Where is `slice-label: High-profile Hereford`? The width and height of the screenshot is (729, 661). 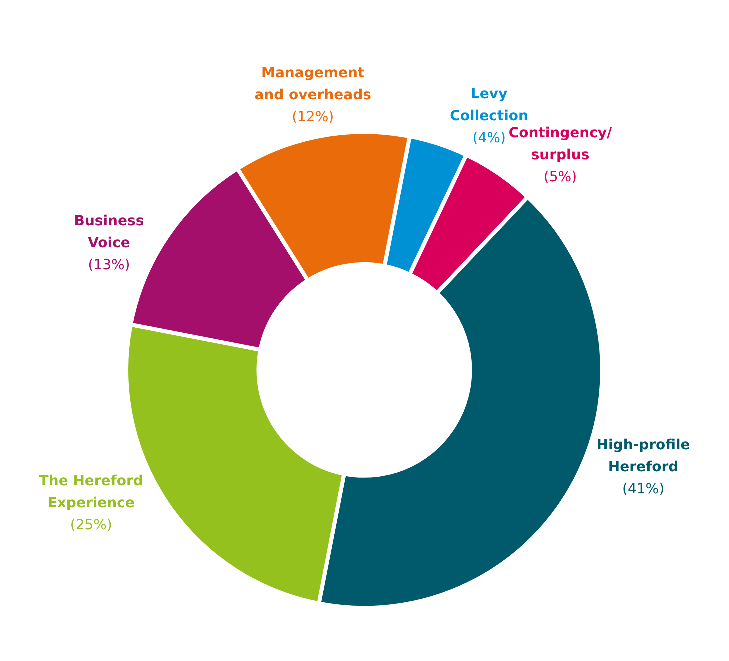 slice-label: High-profile Hereford is located at coordinates (643, 456).